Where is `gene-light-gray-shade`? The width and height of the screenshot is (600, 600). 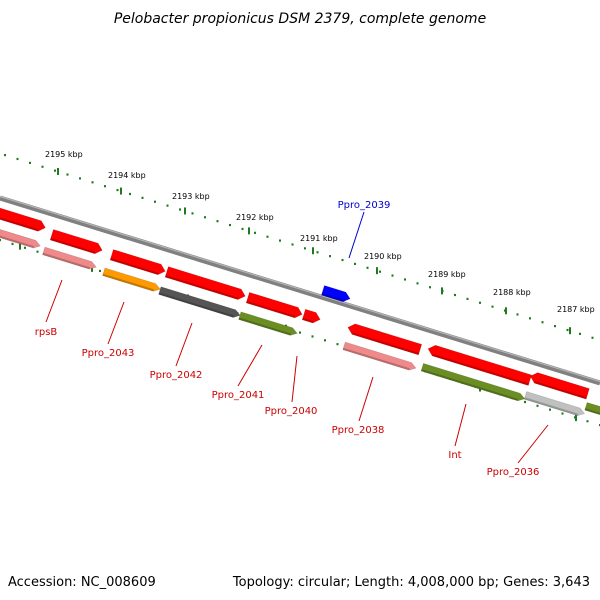 gene-light-gray-shade is located at coordinates (551, 406).